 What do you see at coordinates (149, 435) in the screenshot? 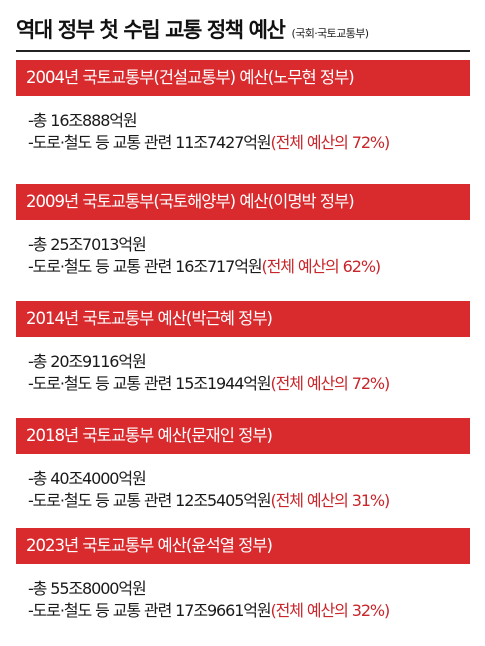
I see `section-heading: 2018년 국토교통부 예산(문재인 정부)` at bounding box center [149, 435].